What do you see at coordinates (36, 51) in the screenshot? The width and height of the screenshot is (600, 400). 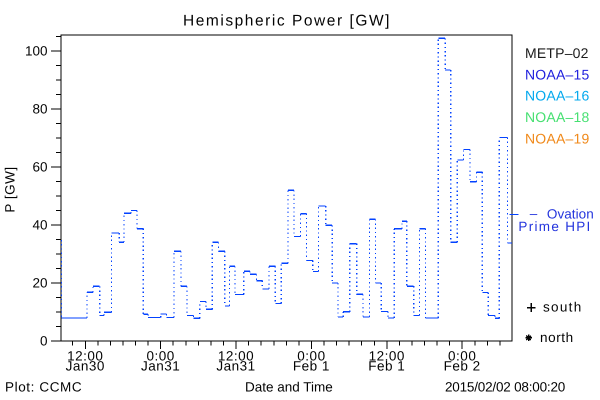 I see `svg-text: 100` at bounding box center [36, 51].